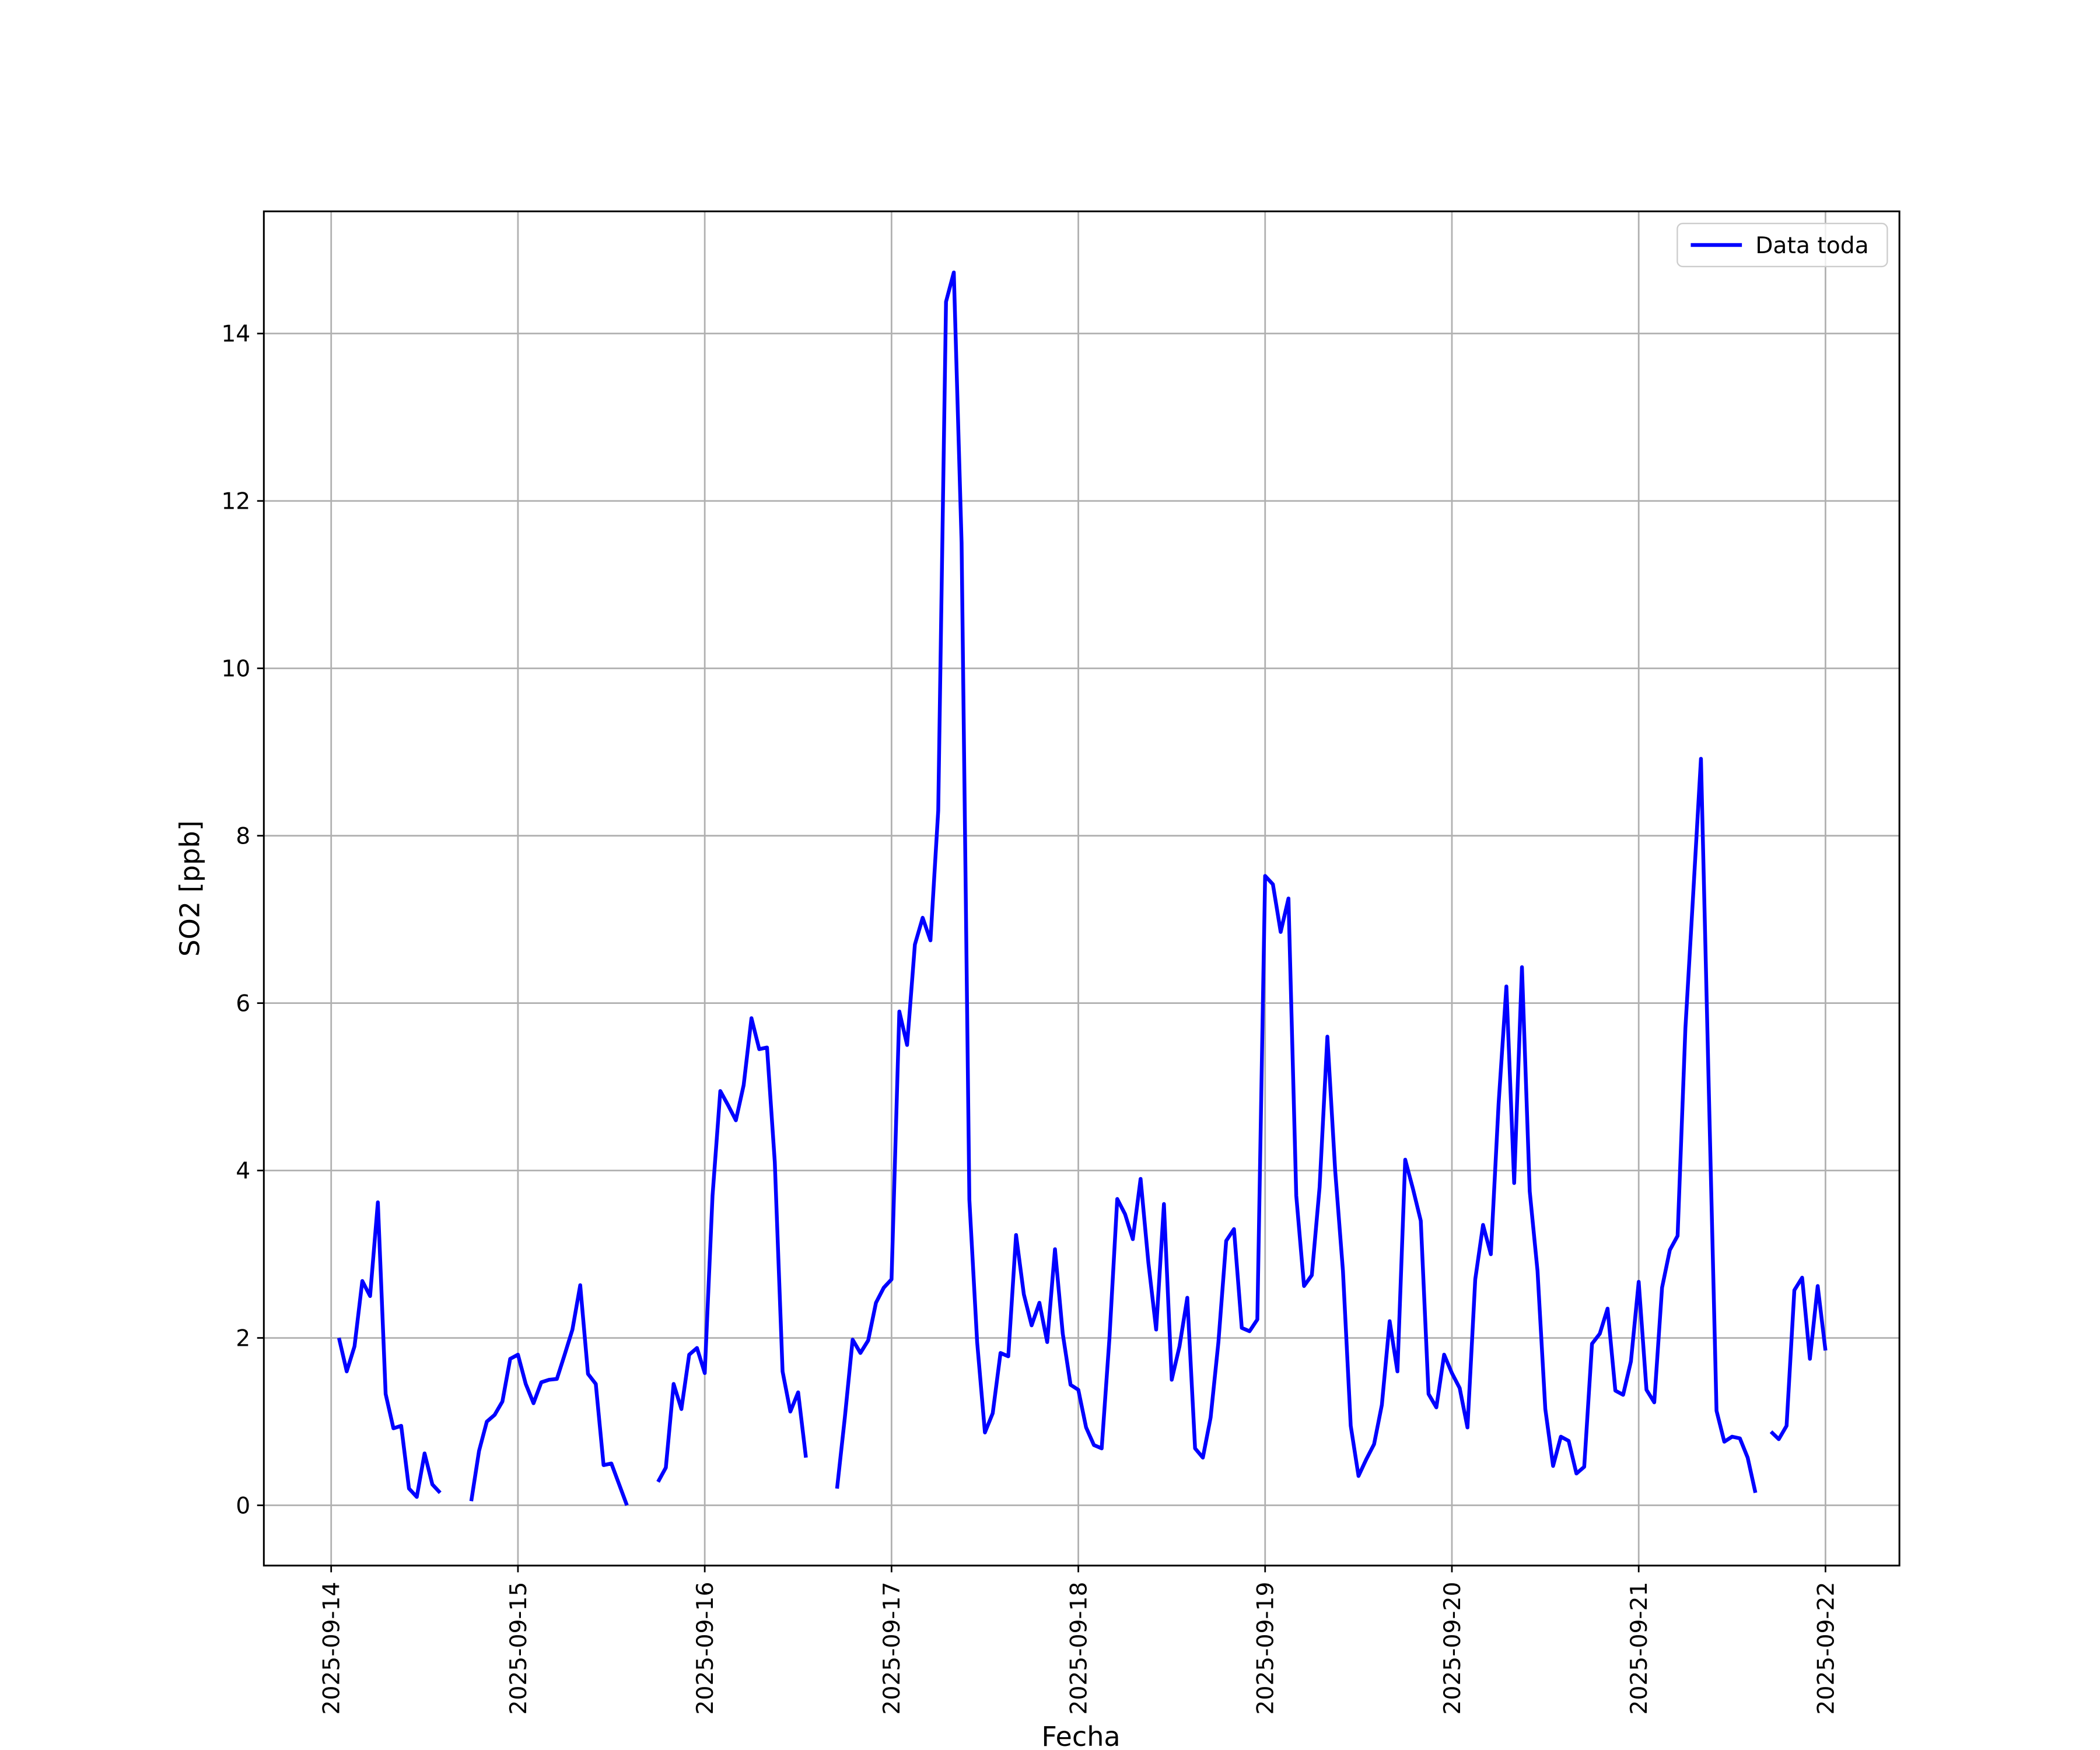 The height and width of the screenshot is (1750, 2100). I want to click on y-tick-label: 0, so click(243, 1506).